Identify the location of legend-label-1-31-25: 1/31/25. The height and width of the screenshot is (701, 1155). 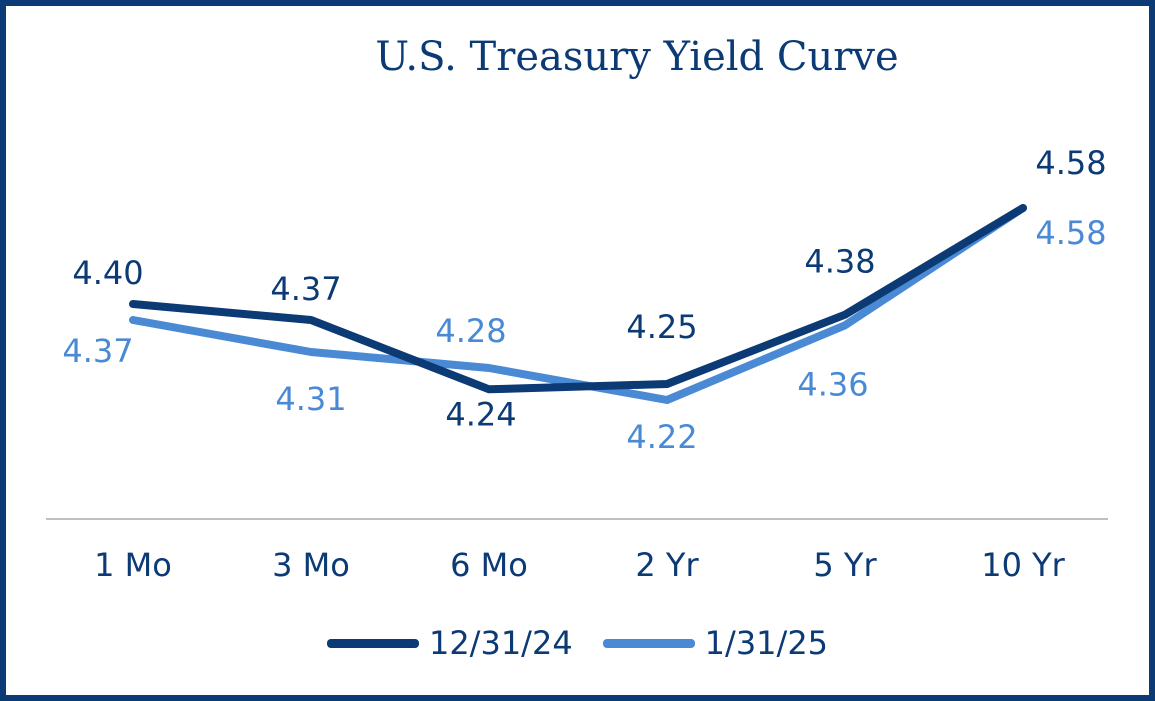
(766, 643).